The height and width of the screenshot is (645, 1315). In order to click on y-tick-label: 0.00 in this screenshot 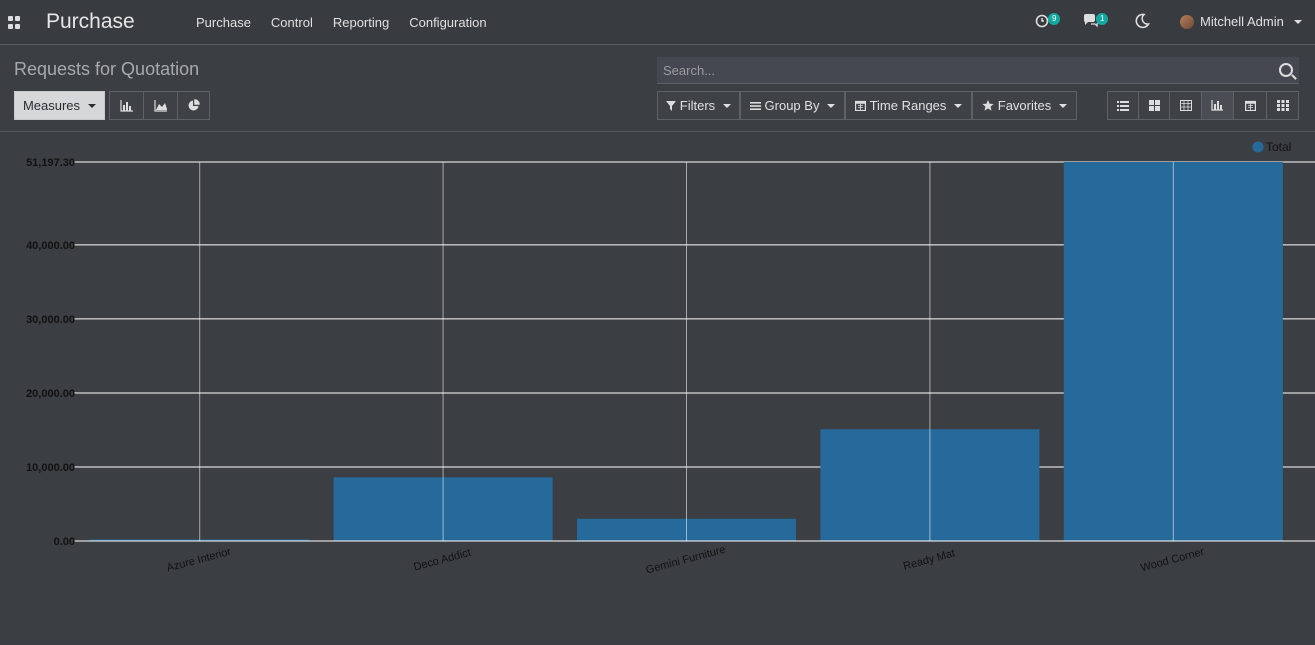, I will do `click(64, 542)`.